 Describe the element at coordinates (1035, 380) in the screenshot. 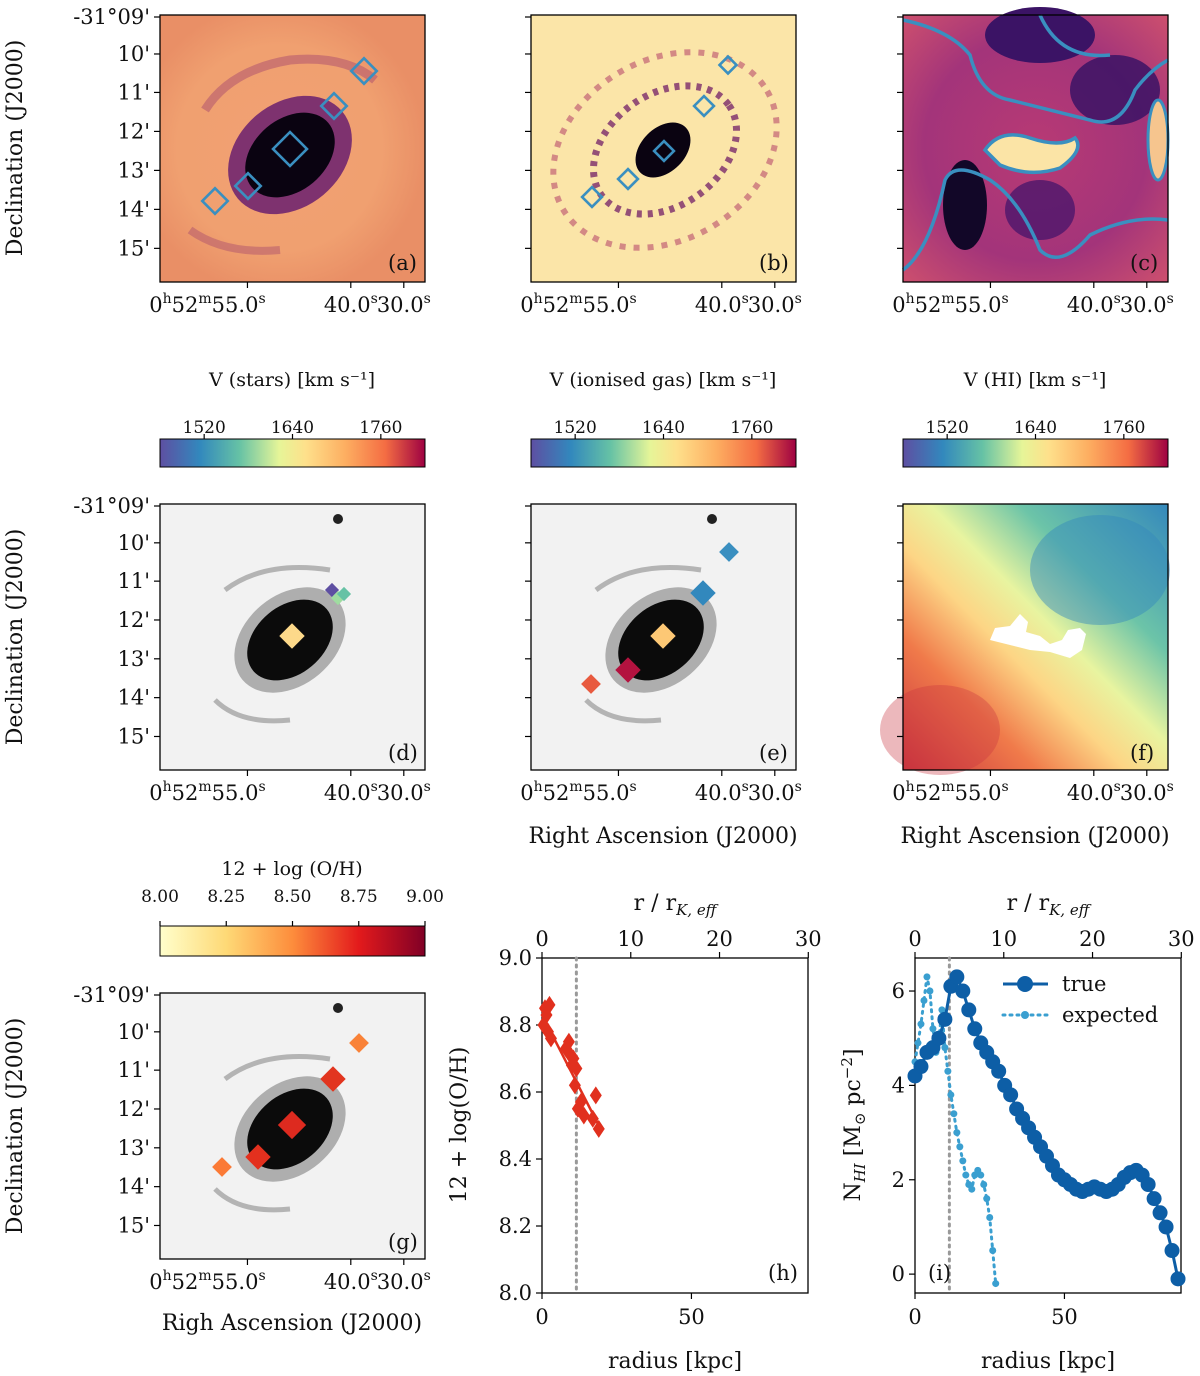

I see `colorbar-hi-label: V (HI) [km s⁻¹]` at that location.